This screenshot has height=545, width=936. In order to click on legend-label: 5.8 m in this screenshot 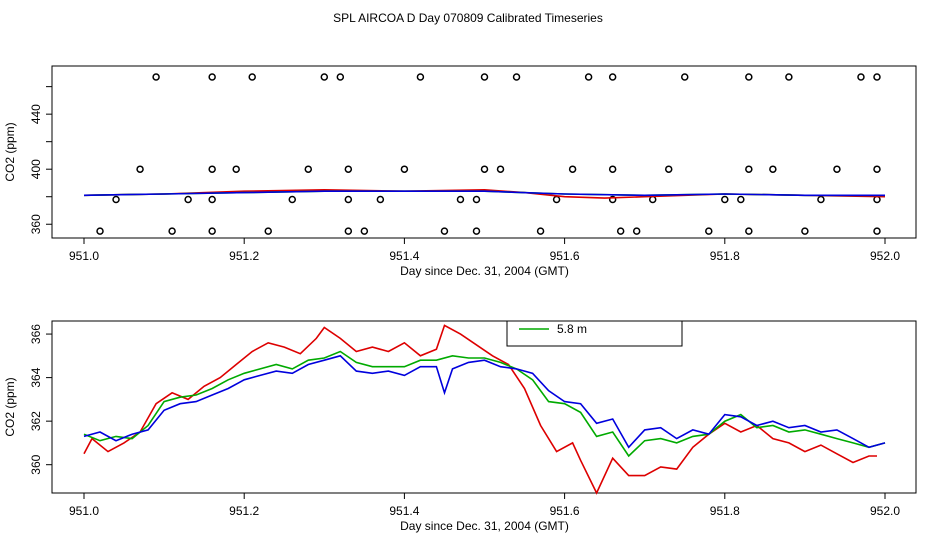, I will do `click(572, 329)`.